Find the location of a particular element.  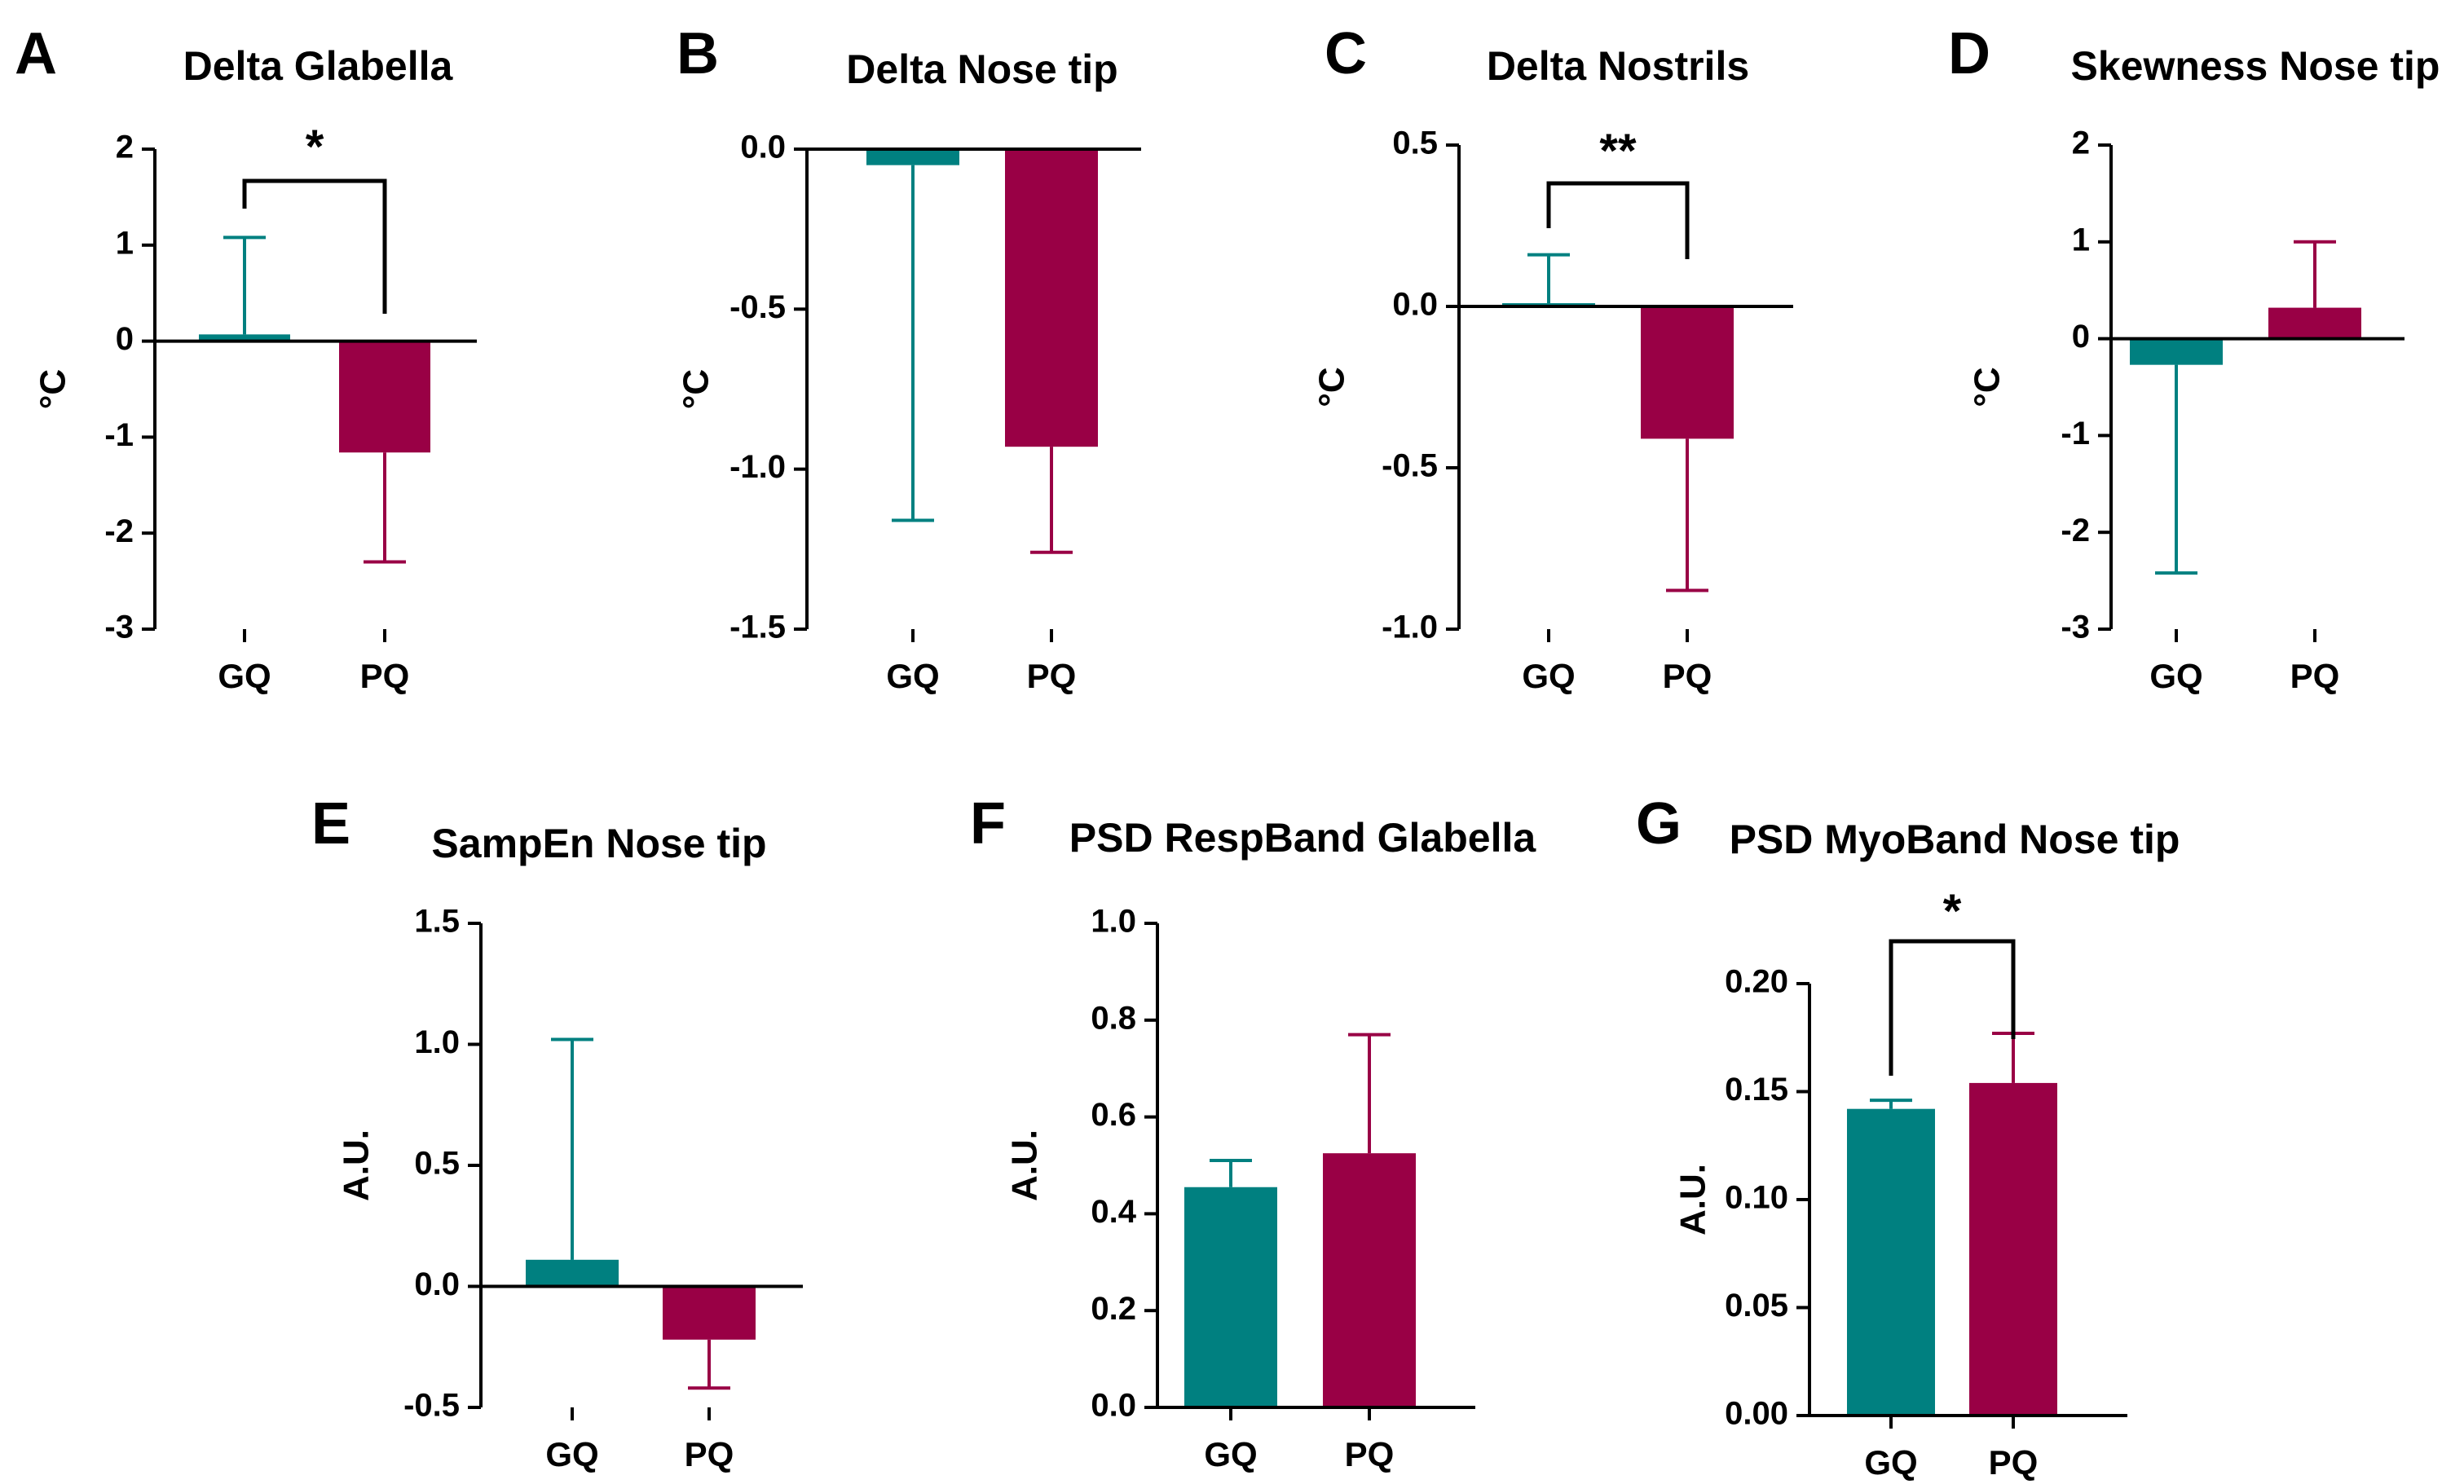

significance-label-a: * is located at coordinates (315, 147).